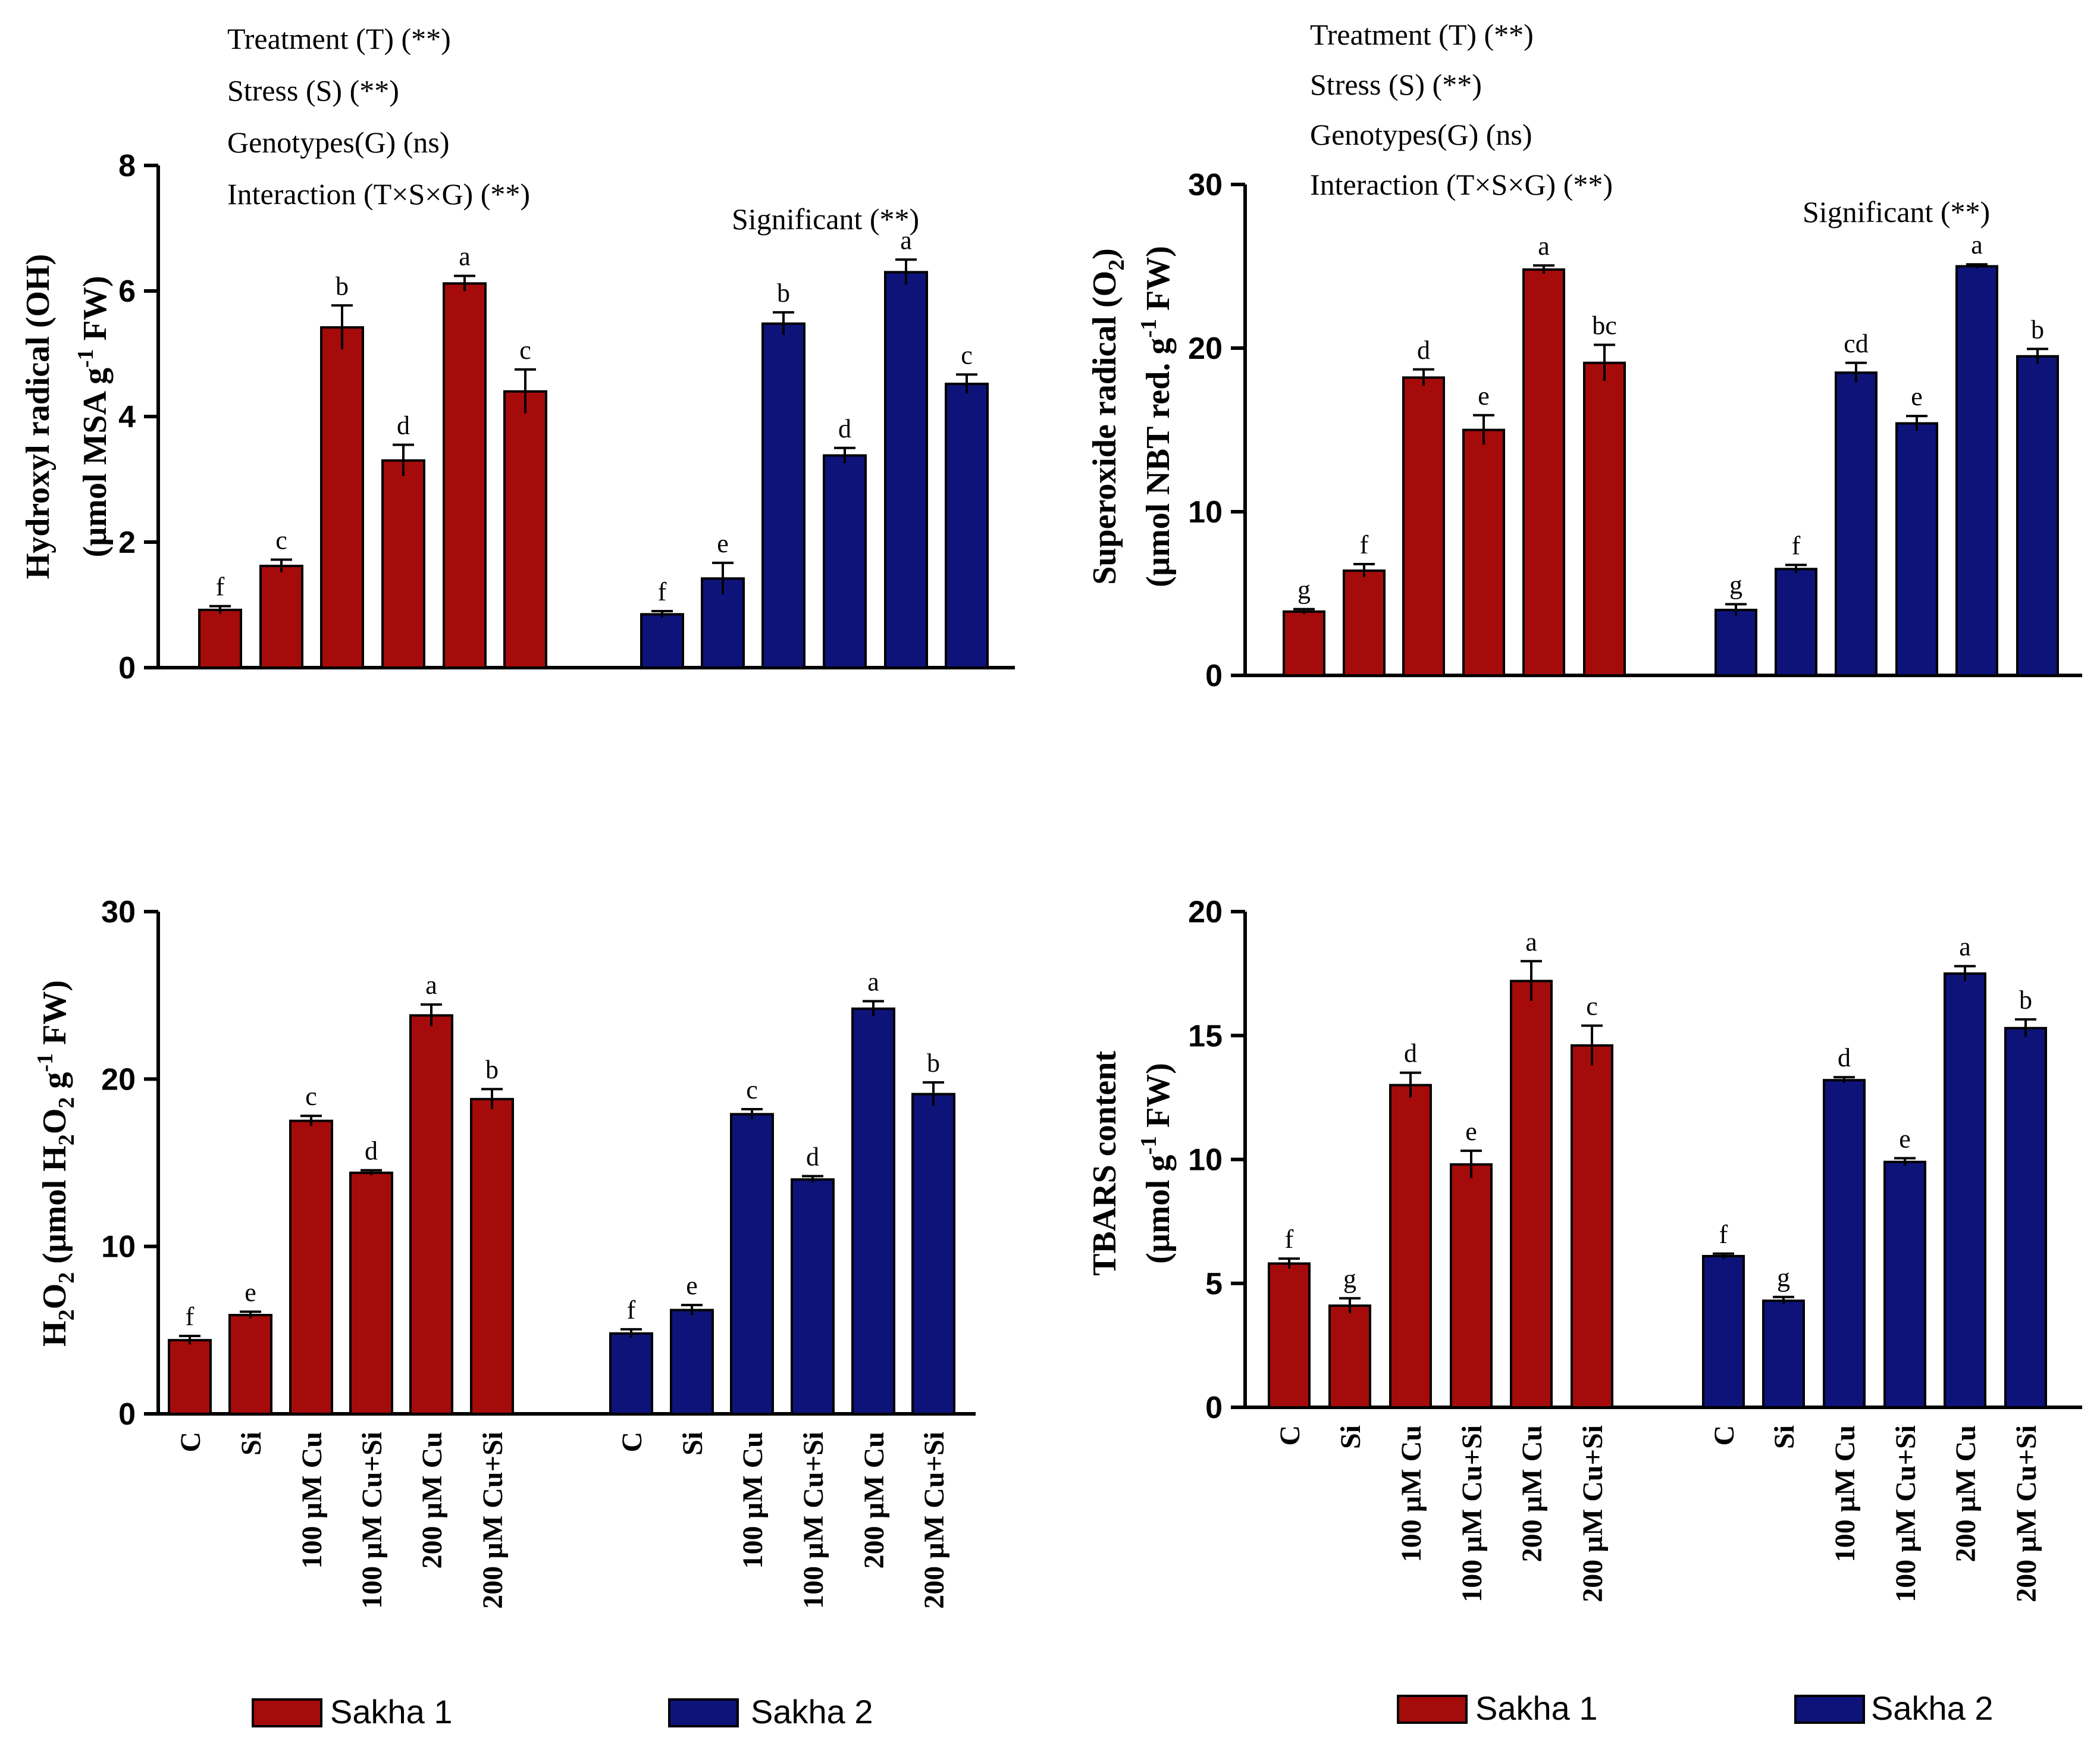 The height and width of the screenshot is (1756, 2100). Describe the element at coordinates (54, 1084) in the screenshot. I see `label-part: g` at that location.